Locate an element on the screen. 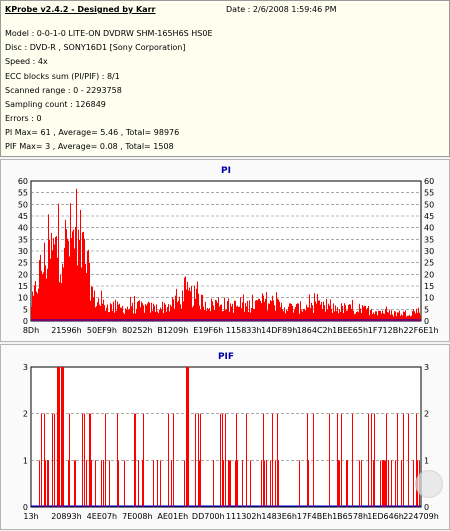 This screenshot has height=531, width=450. pi-ytick-left: 0 is located at coordinates (25, 321).